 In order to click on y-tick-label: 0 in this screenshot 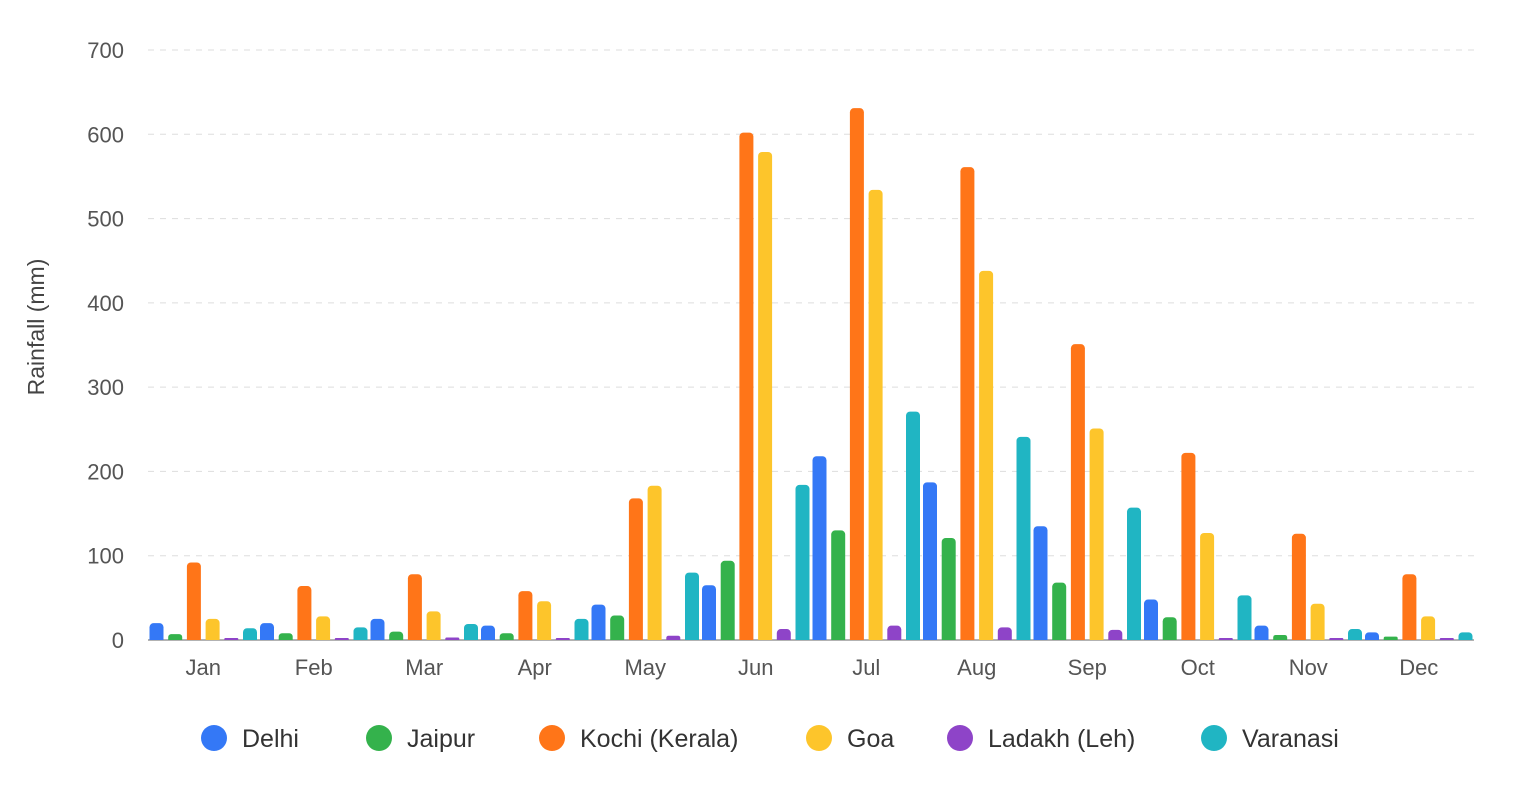, I will do `click(118, 640)`.